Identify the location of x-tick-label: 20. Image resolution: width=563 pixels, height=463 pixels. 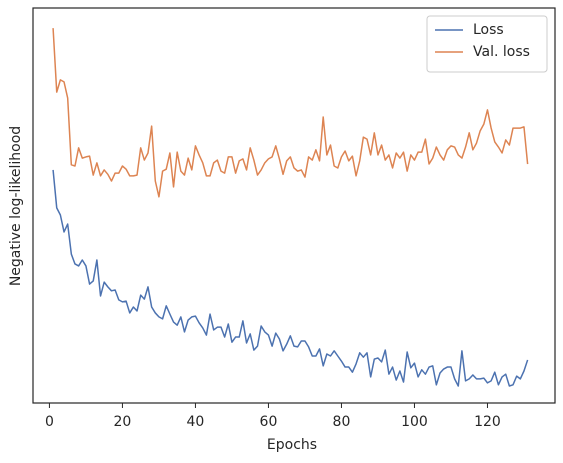
(123, 422).